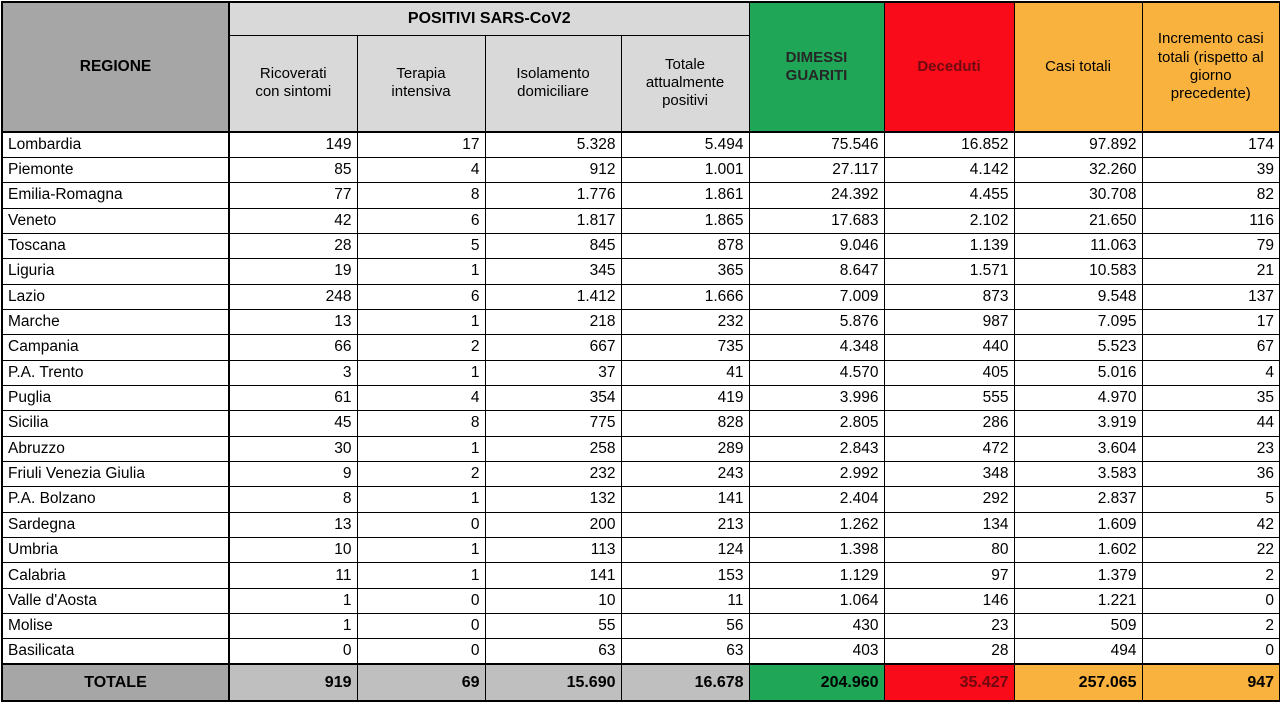  I want to click on casi-totali-cell: 3.604, so click(1078, 448).